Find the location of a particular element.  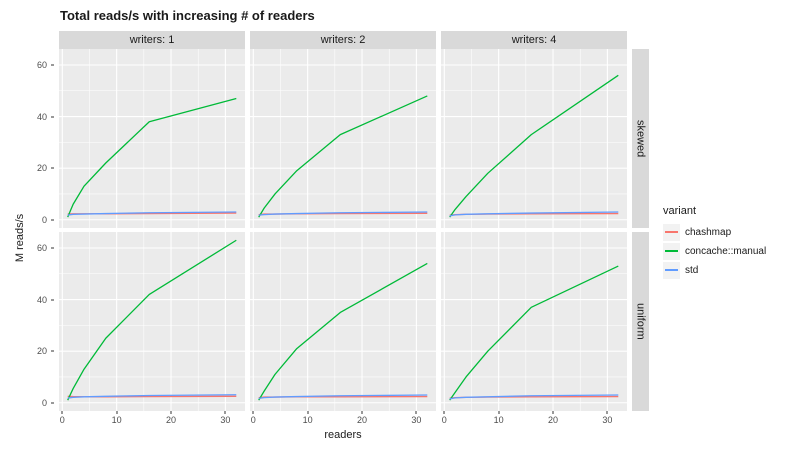

y-axis-label-column: M reads/s is located at coordinates (20, 237).